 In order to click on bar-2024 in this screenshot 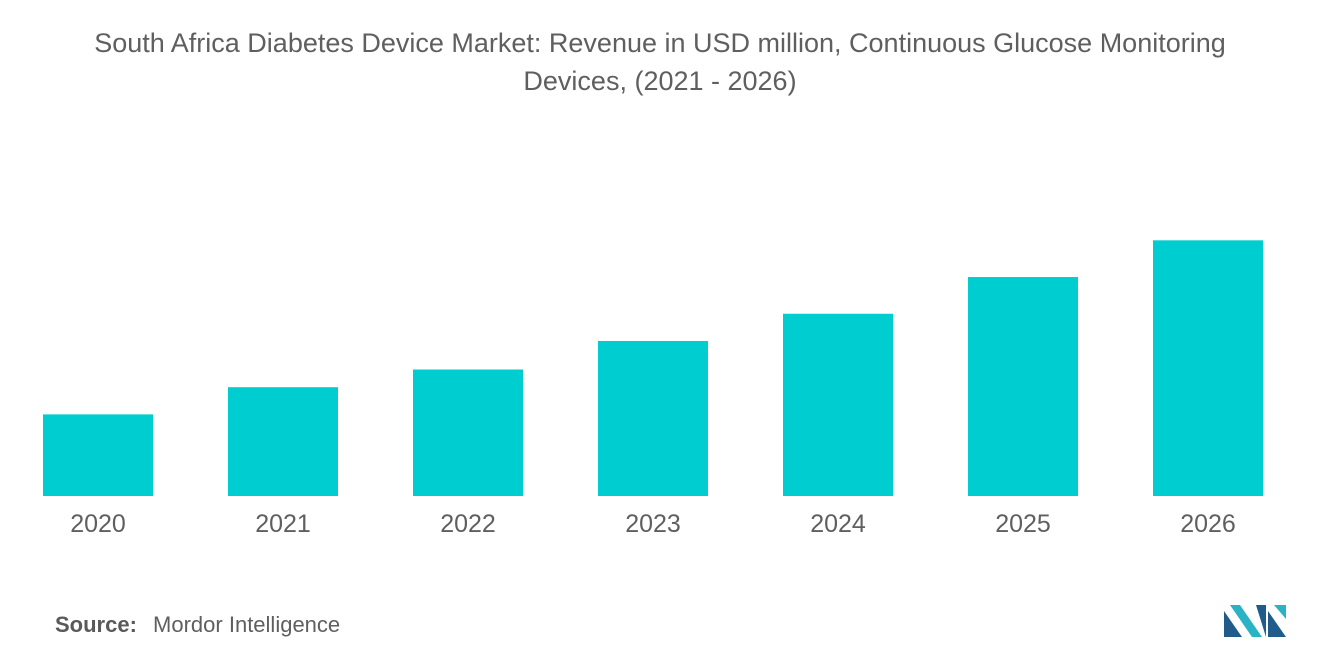, I will do `click(838, 404)`.